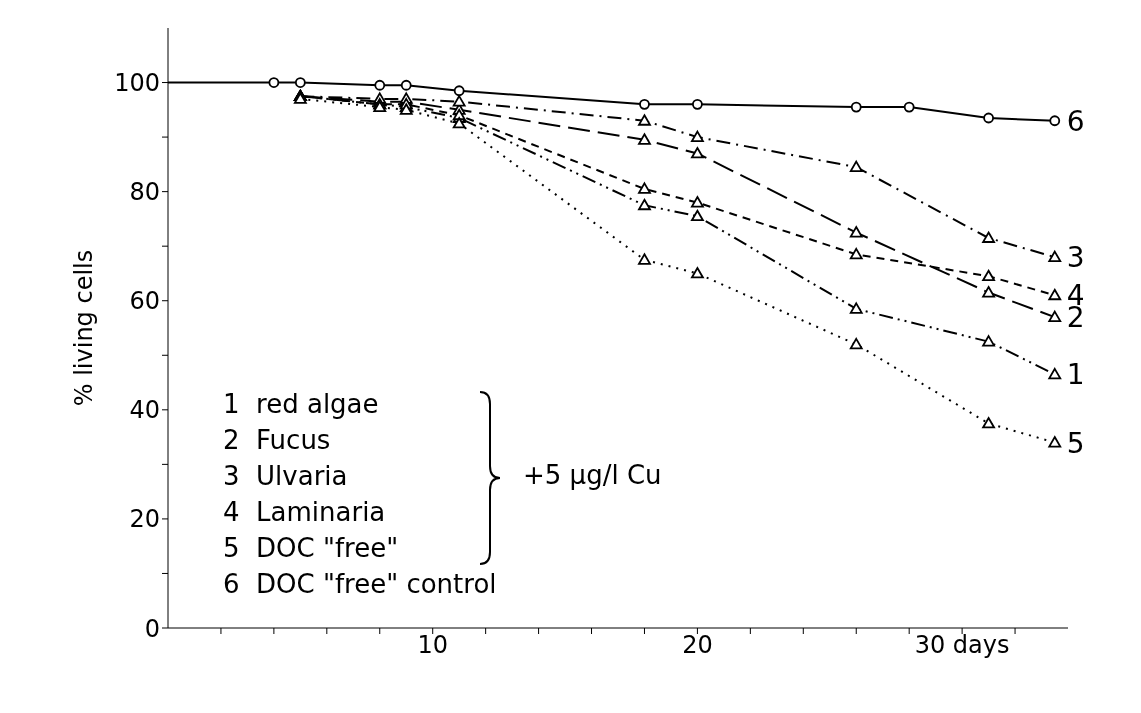 This screenshot has height=713, width=1141. I want to click on y-tick-label: 100, so click(137, 83).